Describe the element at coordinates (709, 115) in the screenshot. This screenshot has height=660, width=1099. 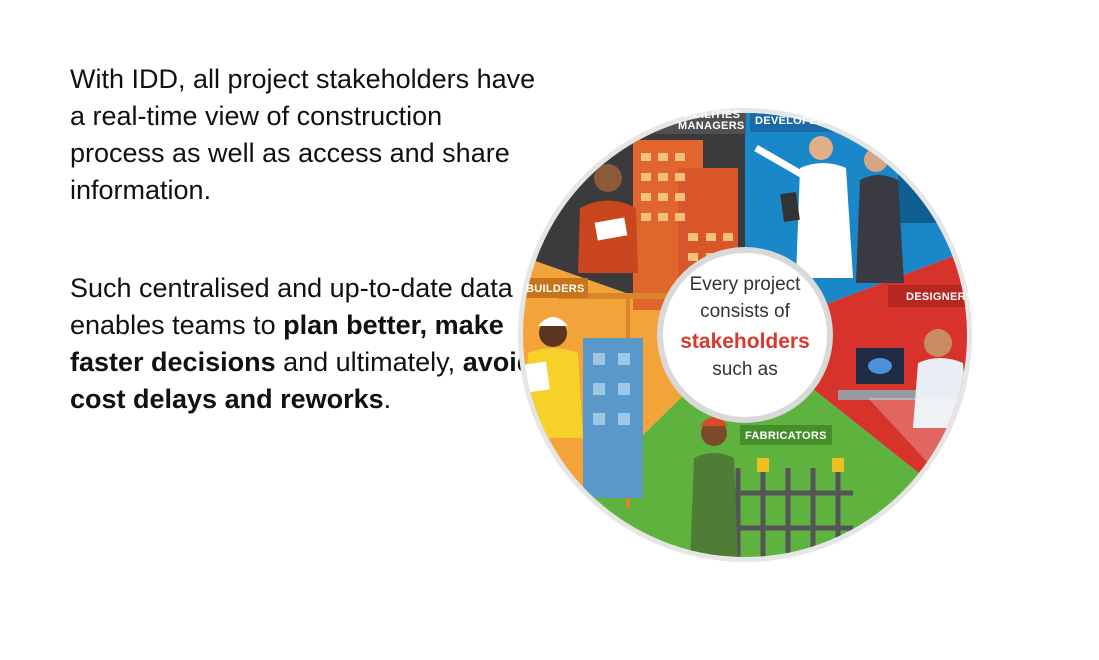
I see `label-facilities-managers-line1: FACILITIES` at that location.